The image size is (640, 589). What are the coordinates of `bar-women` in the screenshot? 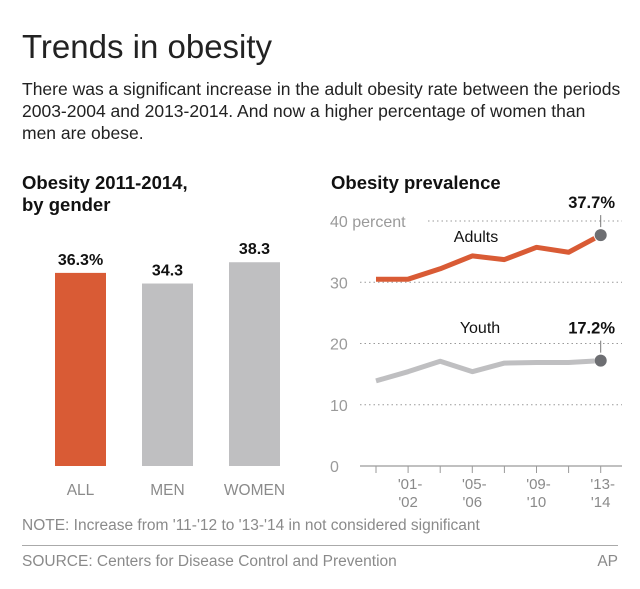 It's located at (254, 364).